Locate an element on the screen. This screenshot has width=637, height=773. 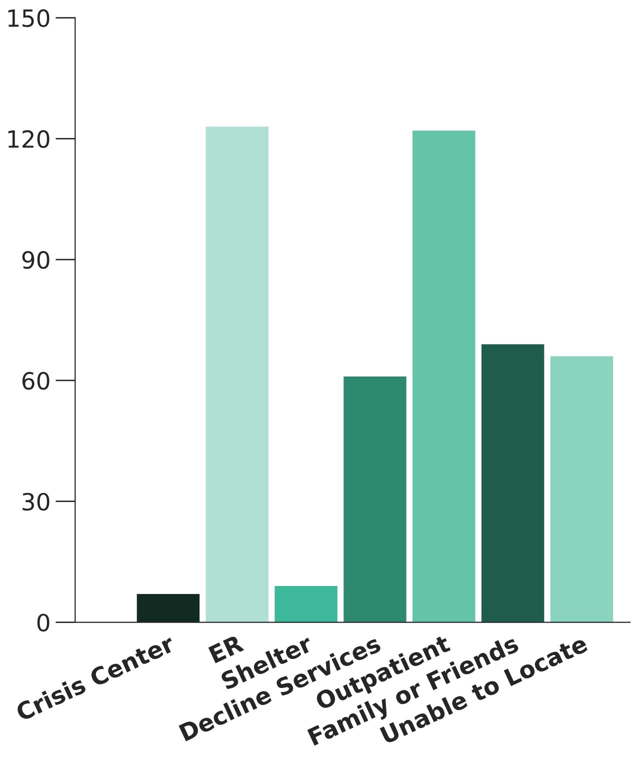
y-tick-label: 0 is located at coordinates (43, 623).